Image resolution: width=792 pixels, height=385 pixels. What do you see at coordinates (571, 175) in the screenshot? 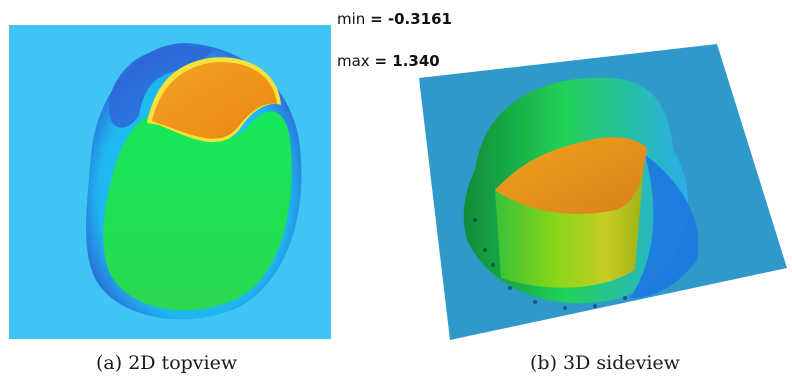
I see `orange-top` at bounding box center [571, 175].